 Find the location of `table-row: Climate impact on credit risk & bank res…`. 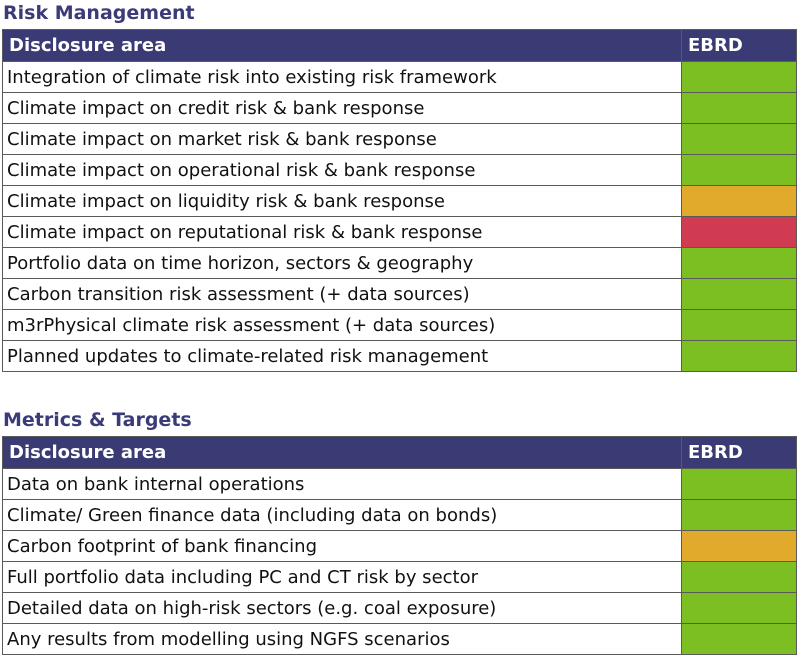

table-row: Climate impact on credit risk & bank res… is located at coordinates (399, 108).